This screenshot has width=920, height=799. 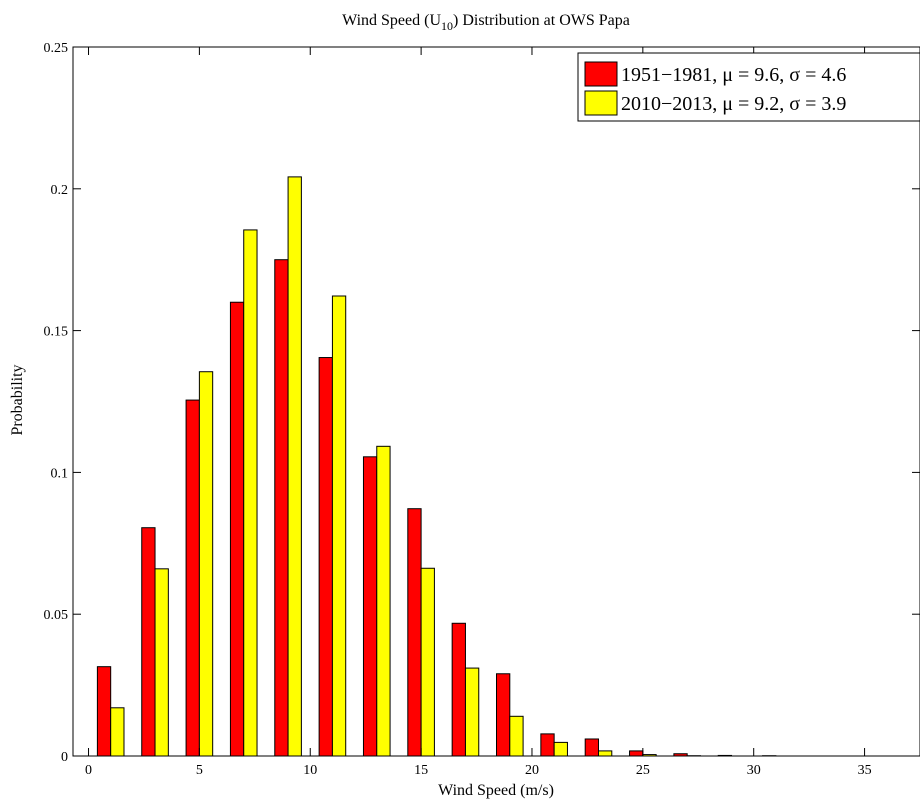 What do you see at coordinates (601, 103) in the screenshot?
I see `legend-swatch-2010-2013` at bounding box center [601, 103].